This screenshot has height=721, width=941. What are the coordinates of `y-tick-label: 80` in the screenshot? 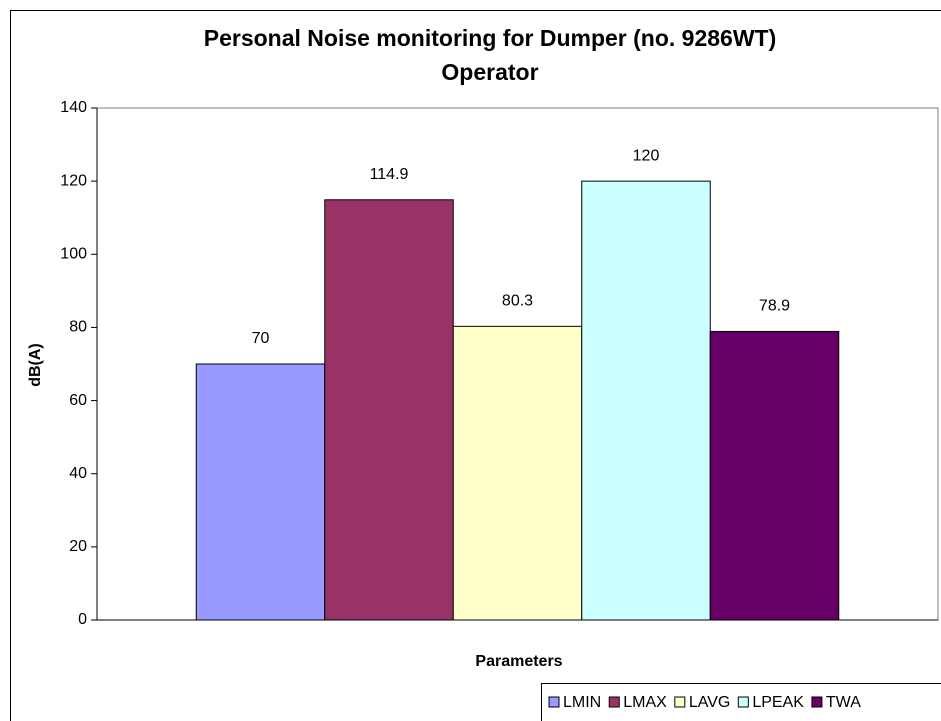 It's located at (78, 327).